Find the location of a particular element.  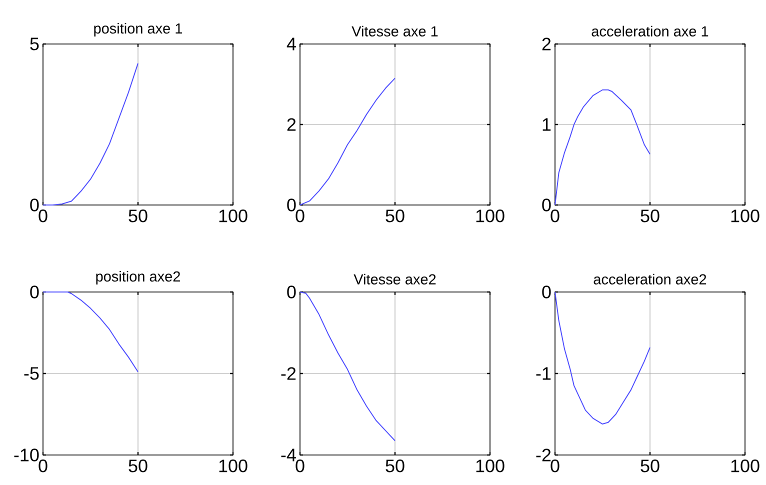

y-tick-label: -1 is located at coordinates (543, 373).